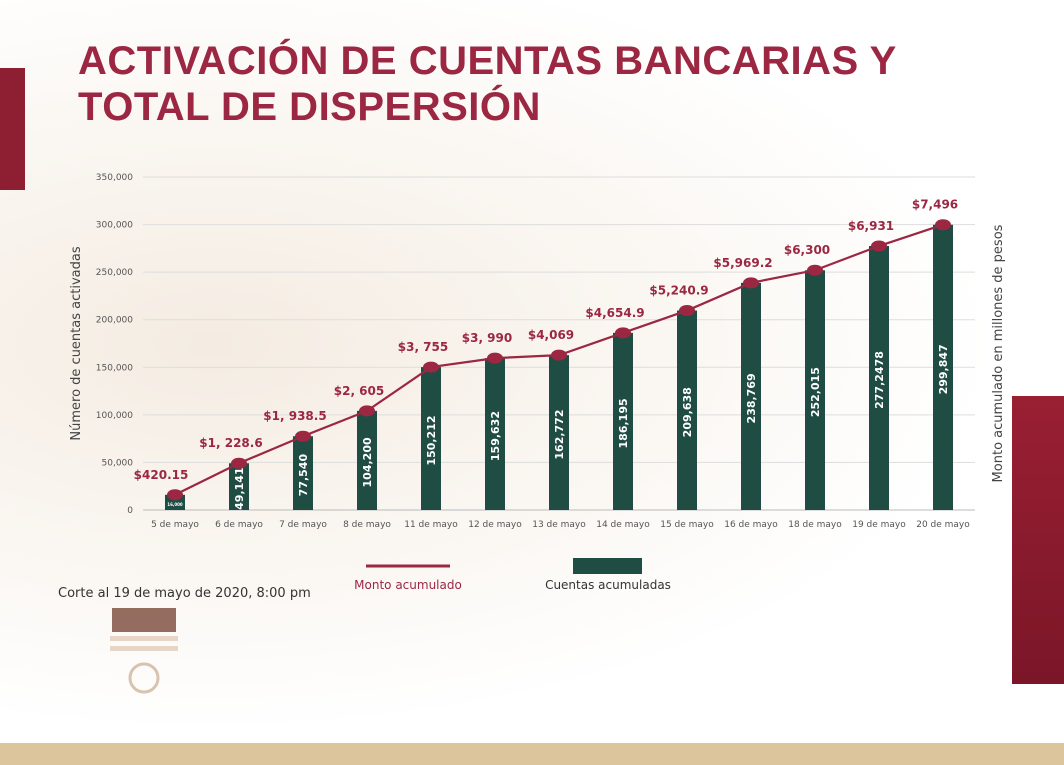 This screenshot has height=765, width=1064. I want to click on bar-value-label: 159,632, so click(495, 436).